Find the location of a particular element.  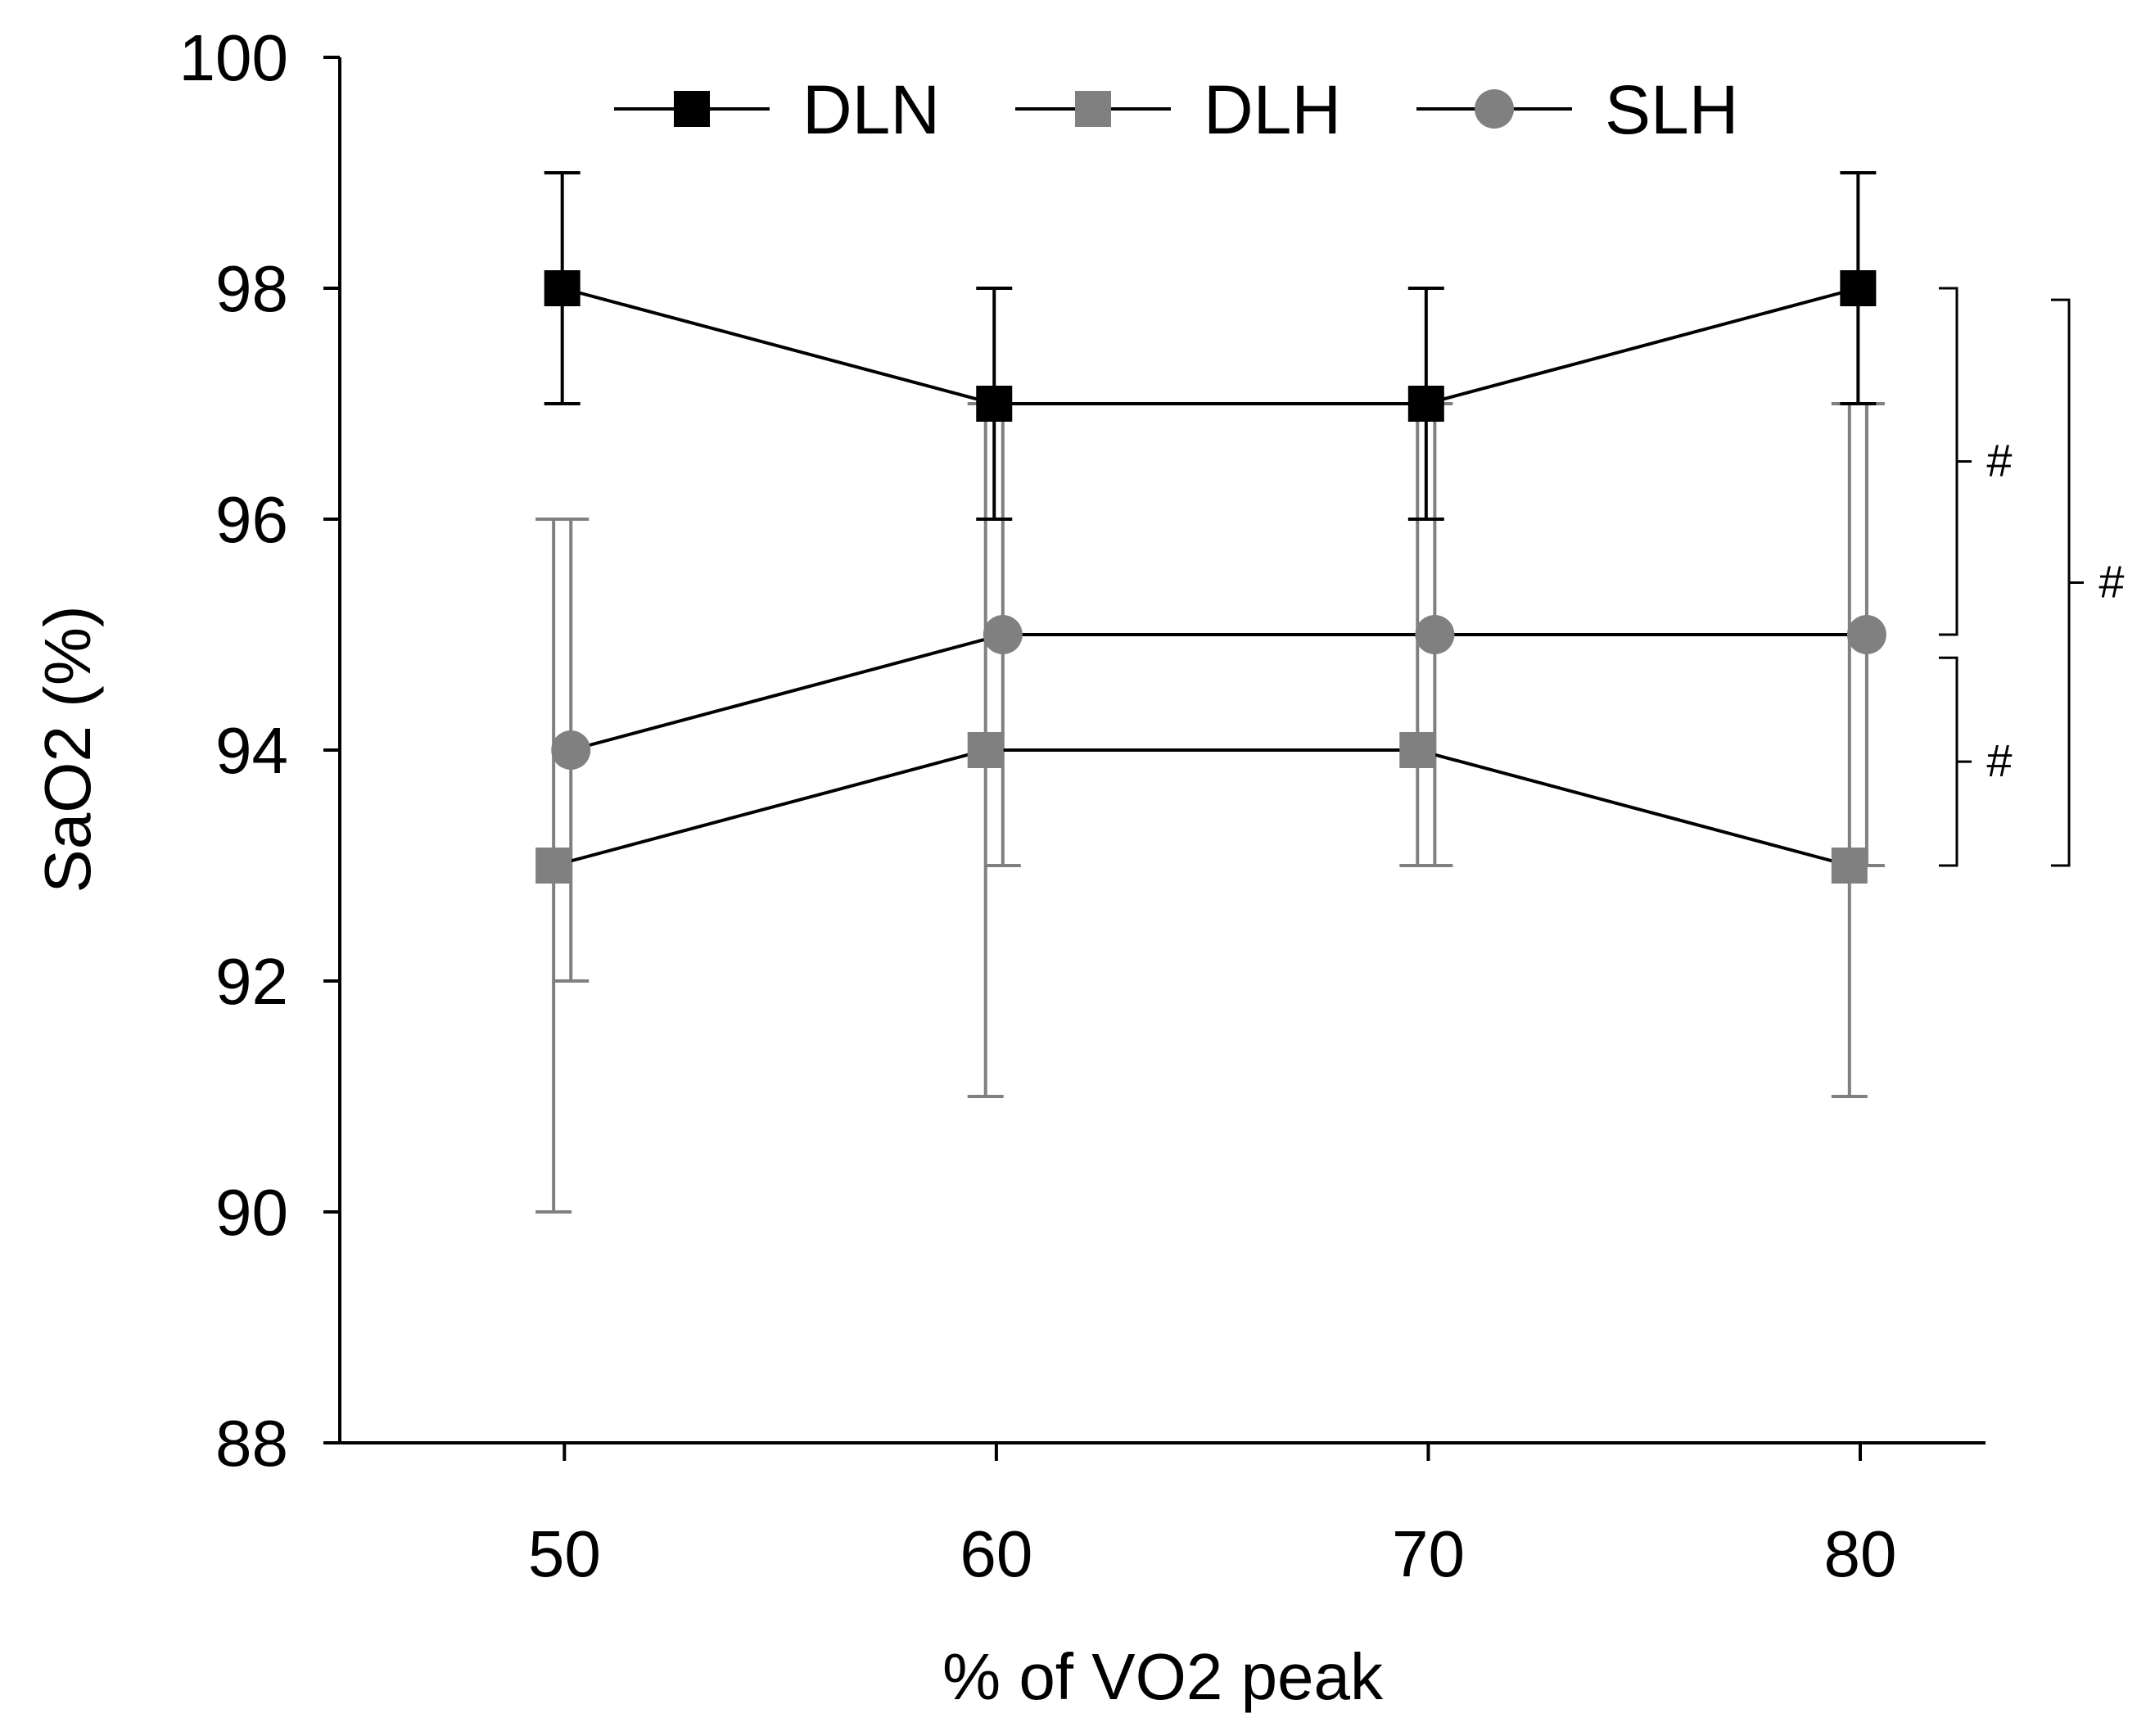

x-axis-label: % of VO2 peak is located at coordinates (1163, 1676).